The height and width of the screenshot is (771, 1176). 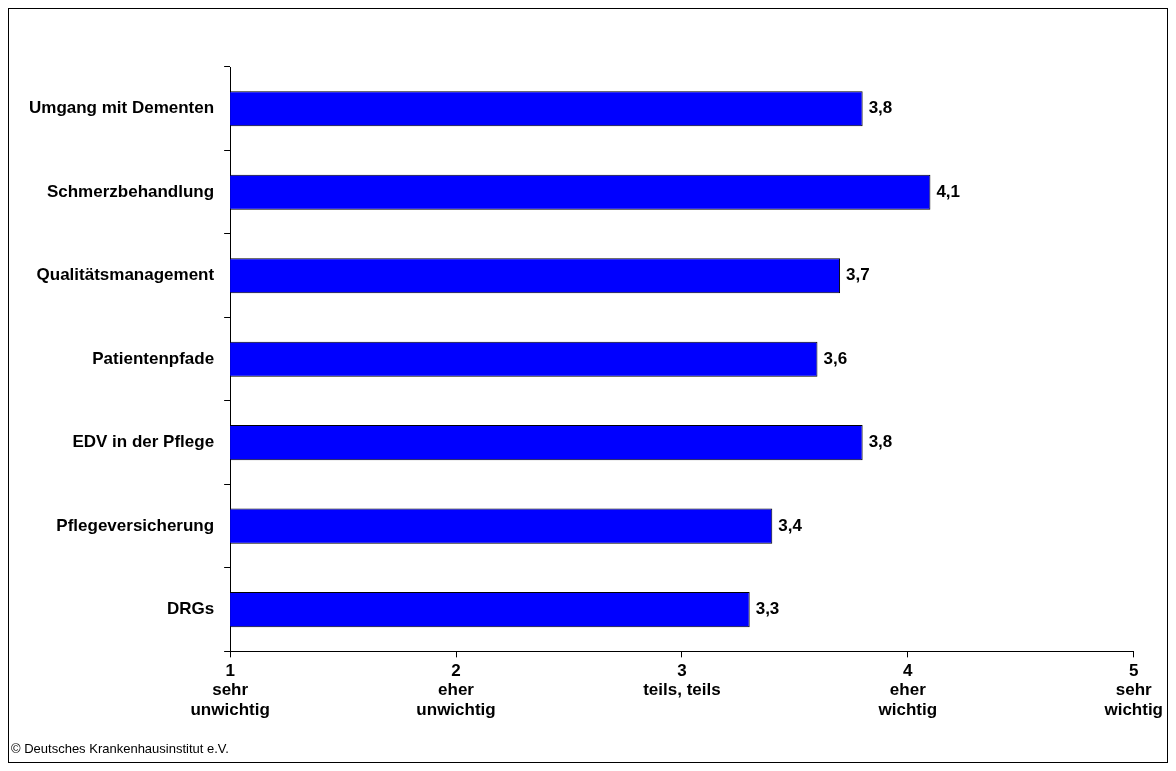 What do you see at coordinates (190, 609) in the screenshot?
I see `y-tick-label: DRGs` at bounding box center [190, 609].